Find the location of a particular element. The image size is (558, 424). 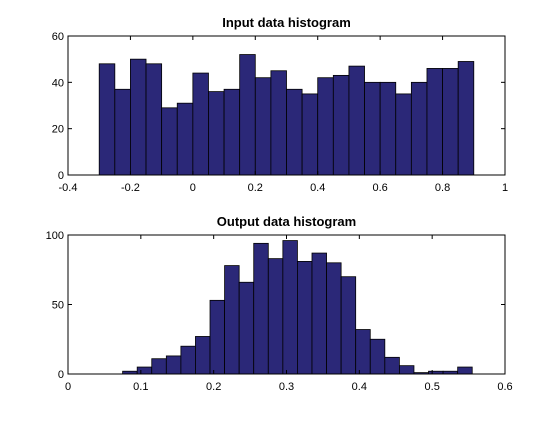

input-x-tick-label: 0.4 is located at coordinates (317, 188).